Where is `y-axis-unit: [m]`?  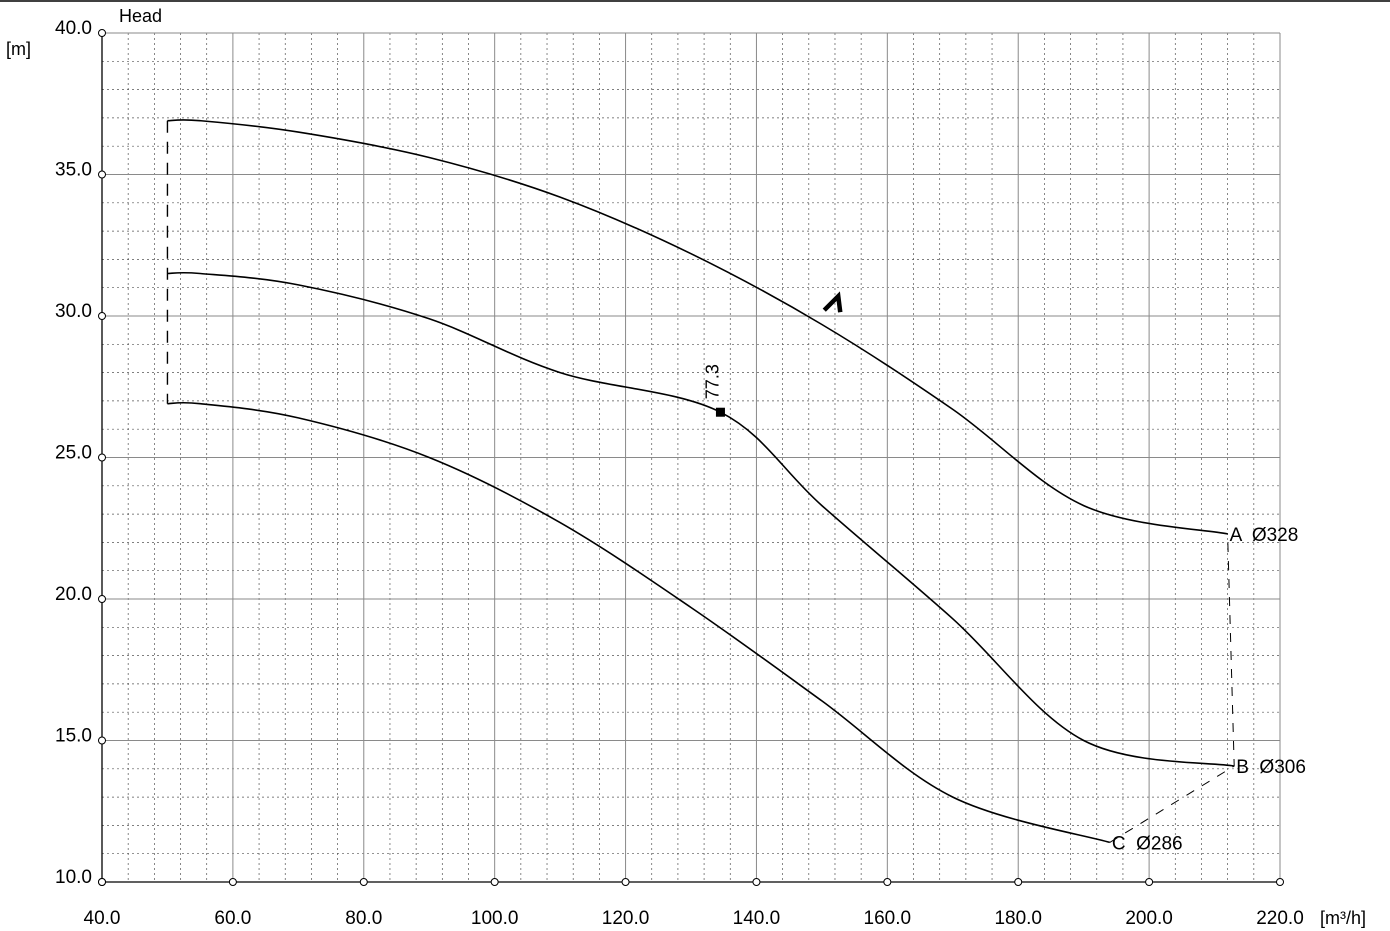 y-axis-unit: [m] is located at coordinates (18, 49).